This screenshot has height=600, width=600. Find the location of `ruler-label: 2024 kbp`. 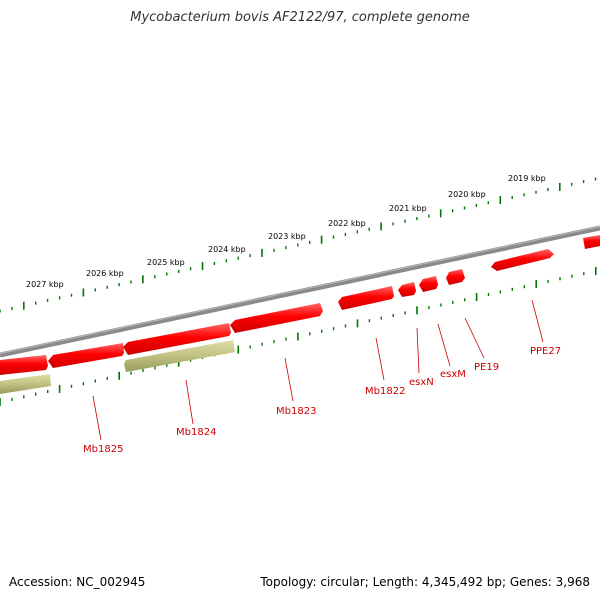

ruler-label: 2024 kbp is located at coordinates (227, 249).